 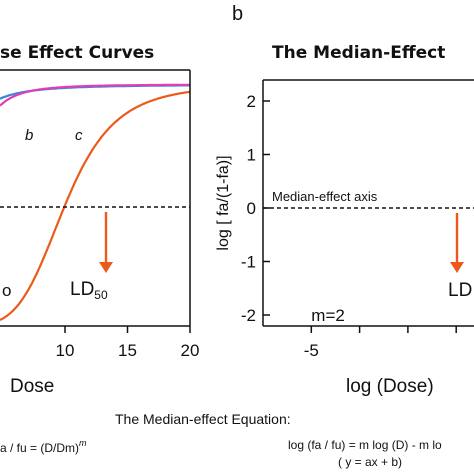 What do you see at coordinates (127, 350) in the screenshot?
I see `panel-a-x-tick-label: 15` at bounding box center [127, 350].